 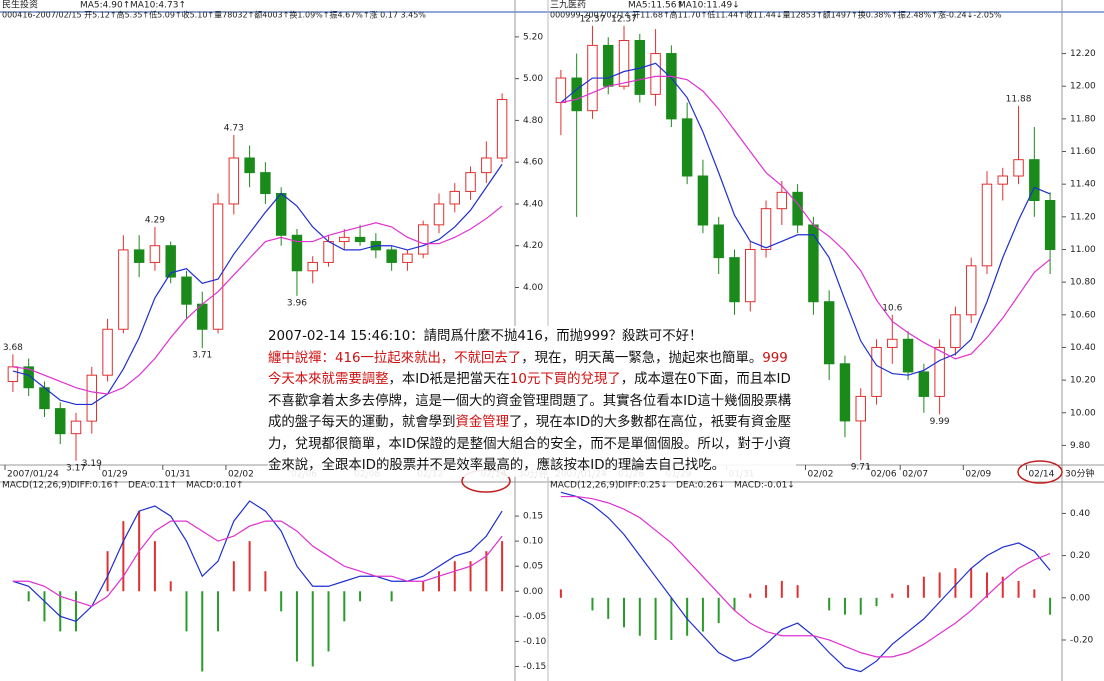 I want to click on stock-name: 民生投资, so click(x=20, y=5).